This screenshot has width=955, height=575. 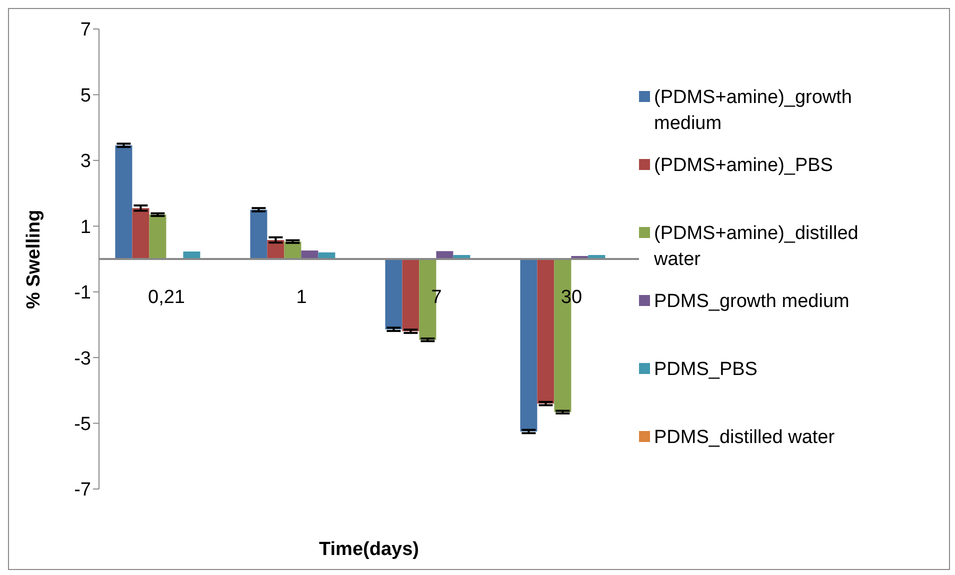 What do you see at coordinates (85, 30) in the screenshot?
I see `y-tick-label: 7` at bounding box center [85, 30].